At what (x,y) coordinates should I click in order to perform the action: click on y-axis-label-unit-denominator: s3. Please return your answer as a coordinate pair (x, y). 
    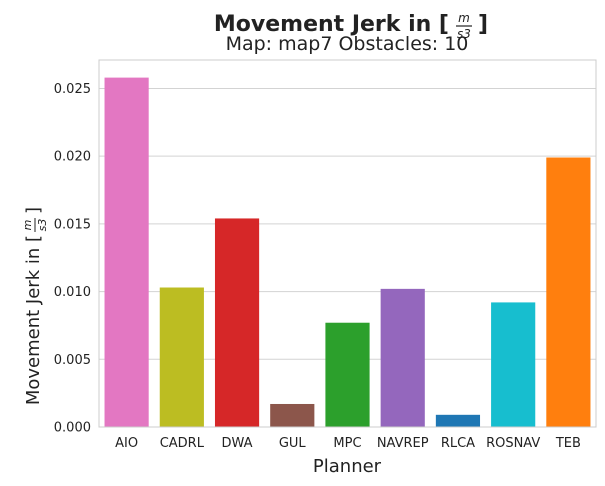
    Looking at the image, I should click on (42, 225).